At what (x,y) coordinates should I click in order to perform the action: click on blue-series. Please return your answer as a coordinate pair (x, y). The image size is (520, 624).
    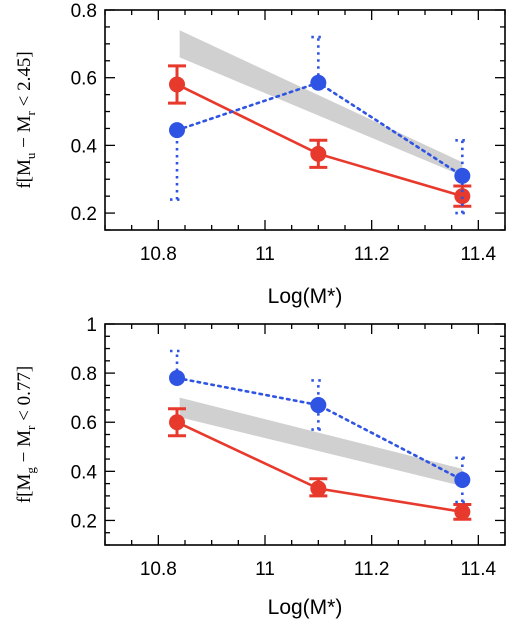
    Looking at the image, I should click on (320, 426).